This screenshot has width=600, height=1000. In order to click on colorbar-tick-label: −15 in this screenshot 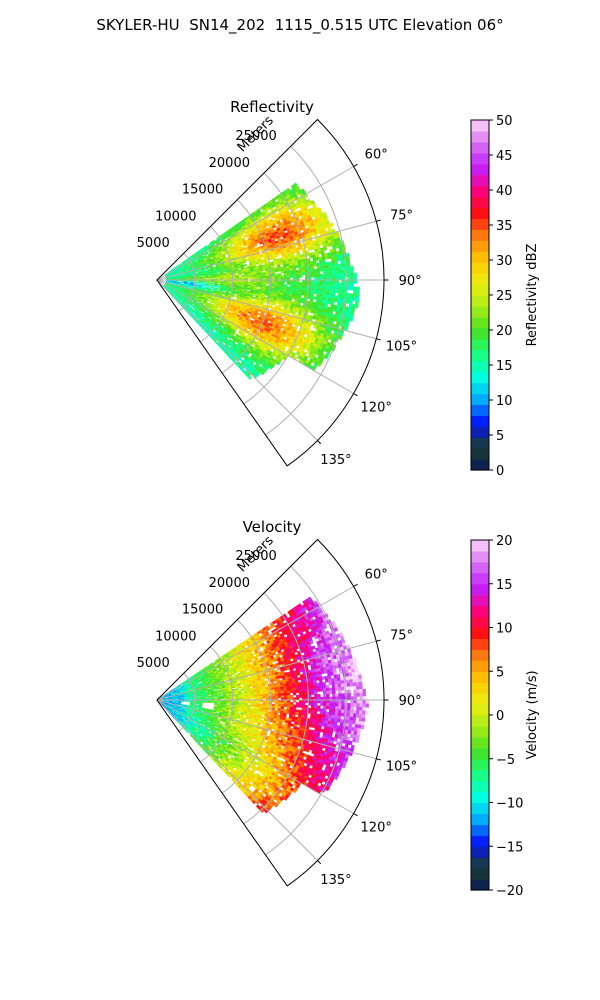, I will do `click(509, 847)`.